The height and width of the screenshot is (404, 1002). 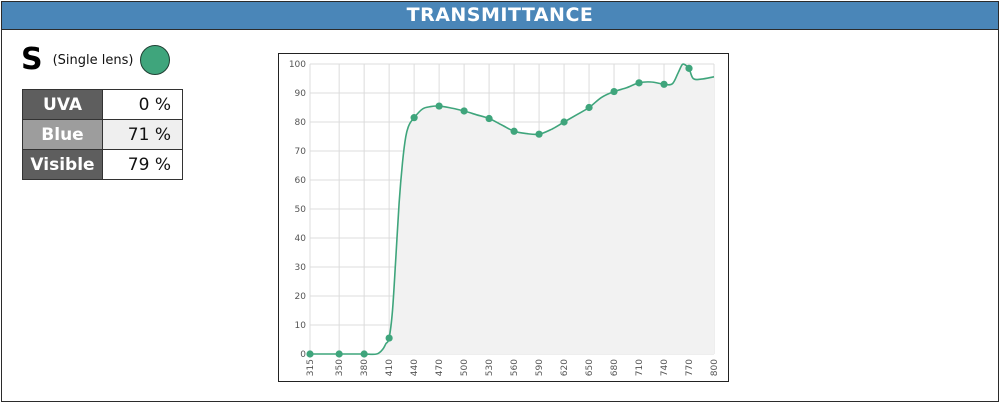 I want to click on lens-type-label: (Single lens), so click(x=93, y=60).